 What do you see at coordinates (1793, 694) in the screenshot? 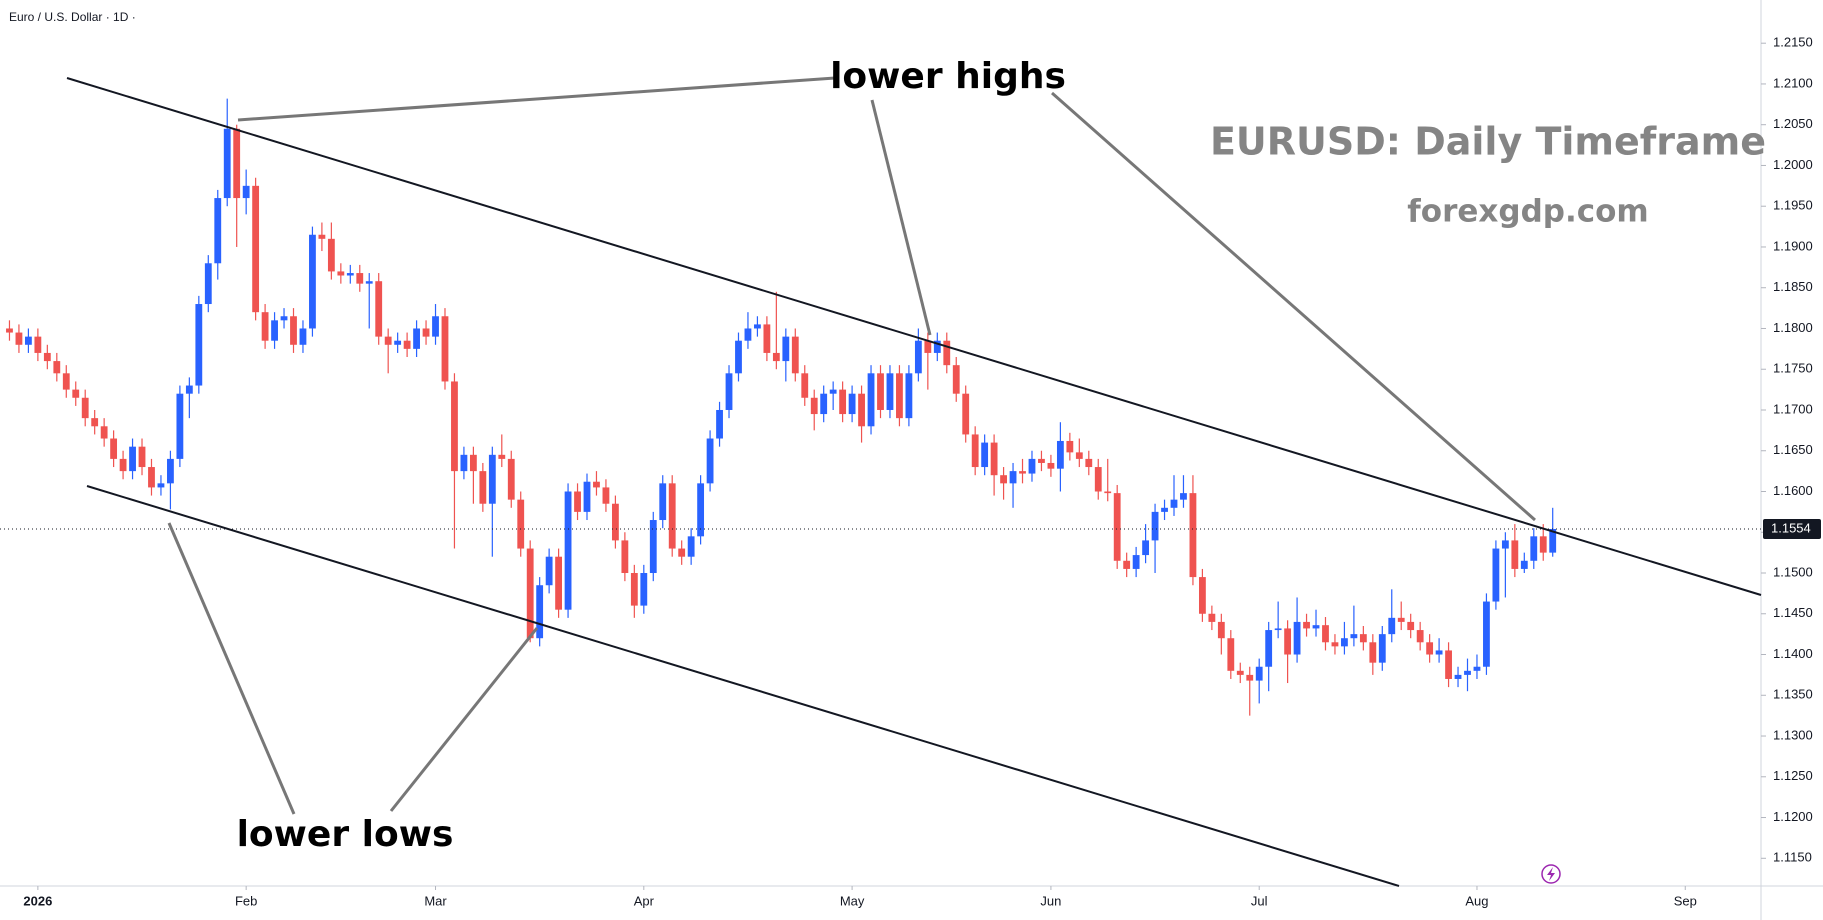
I see `y-tick-label: 1.1350` at bounding box center [1793, 694].